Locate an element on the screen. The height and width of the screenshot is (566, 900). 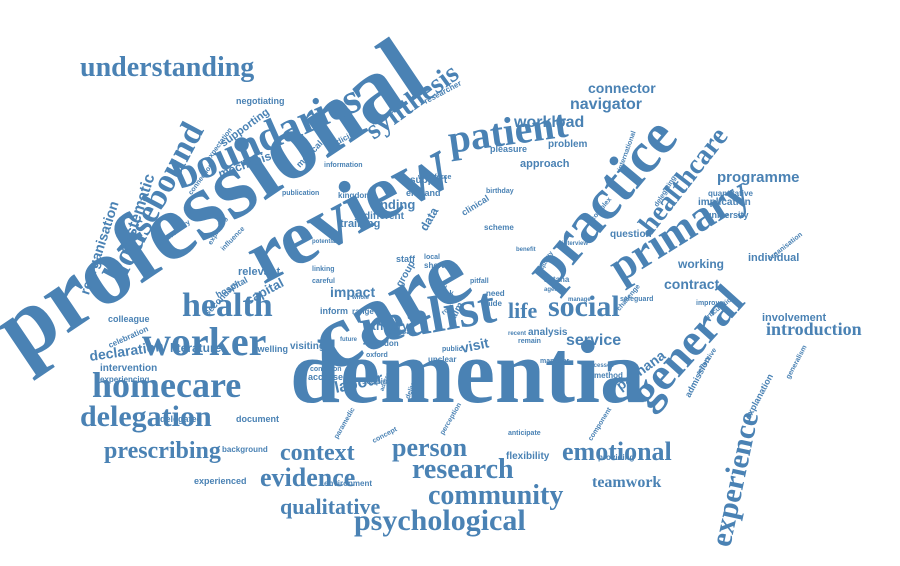
word-person: person is located at coordinates (429, 448).